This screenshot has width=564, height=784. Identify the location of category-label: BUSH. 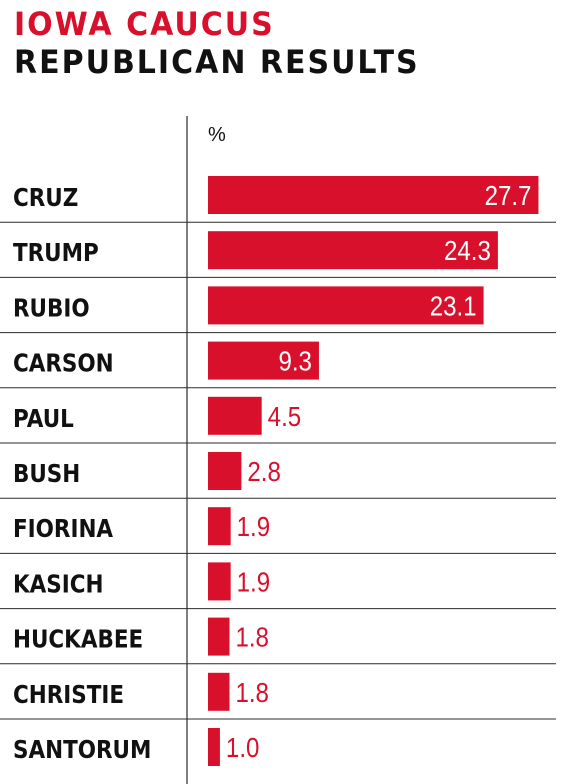
(46, 473).